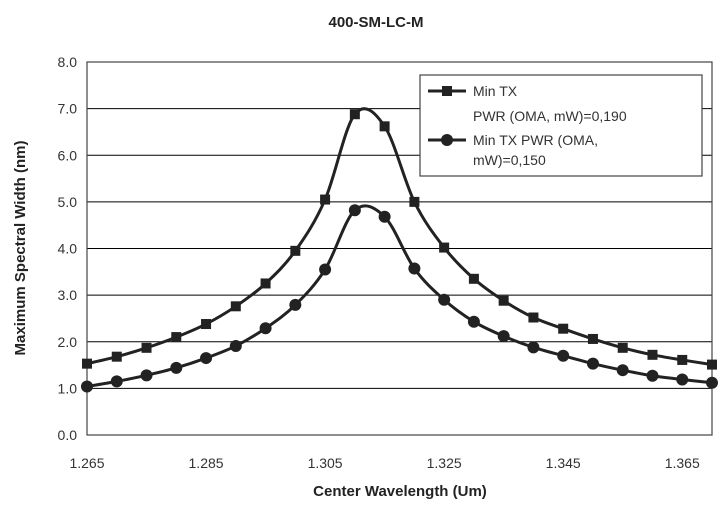 Image resolution: width=726 pixels, height=510 pixels. Describe the element at coordinates (535, 140) in the screenshot. I see `legend-label: Min TX PWR (OMA,` at that location.